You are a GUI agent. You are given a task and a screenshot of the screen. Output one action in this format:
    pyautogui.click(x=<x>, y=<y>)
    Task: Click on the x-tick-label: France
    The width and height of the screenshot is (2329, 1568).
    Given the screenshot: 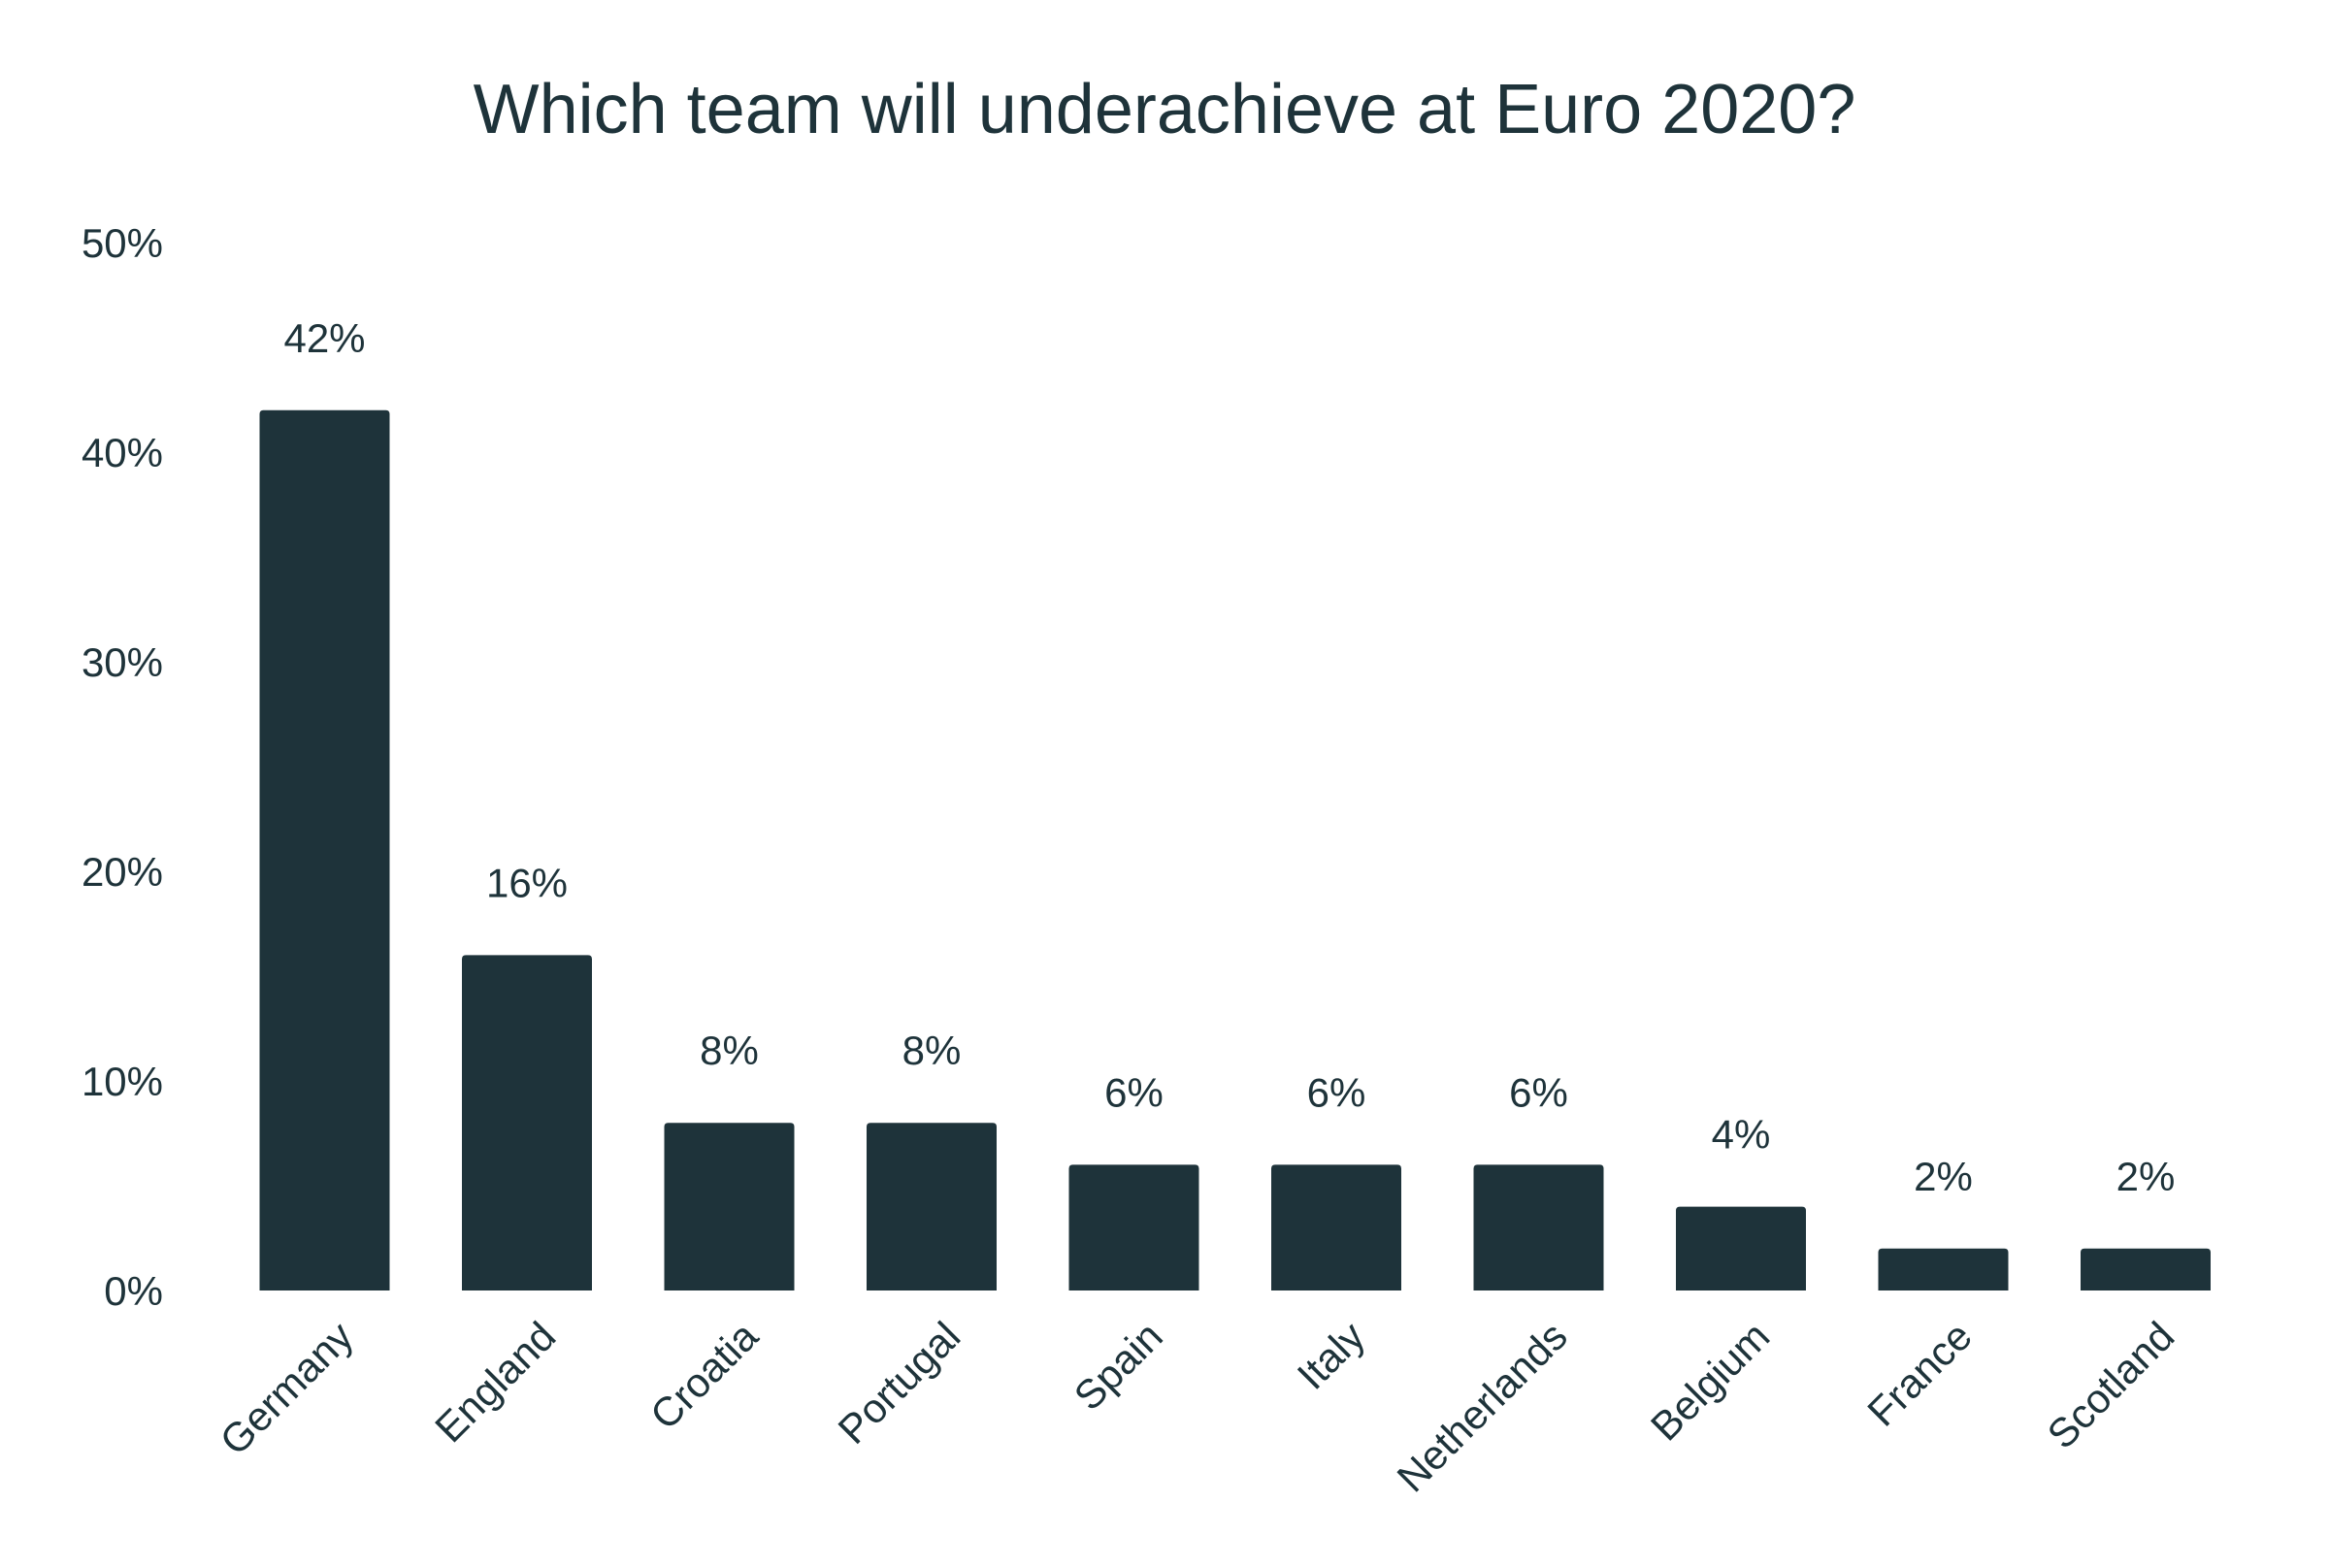 What is the action you would take?
    pyautogui.click(x=1919, y=1374)
    